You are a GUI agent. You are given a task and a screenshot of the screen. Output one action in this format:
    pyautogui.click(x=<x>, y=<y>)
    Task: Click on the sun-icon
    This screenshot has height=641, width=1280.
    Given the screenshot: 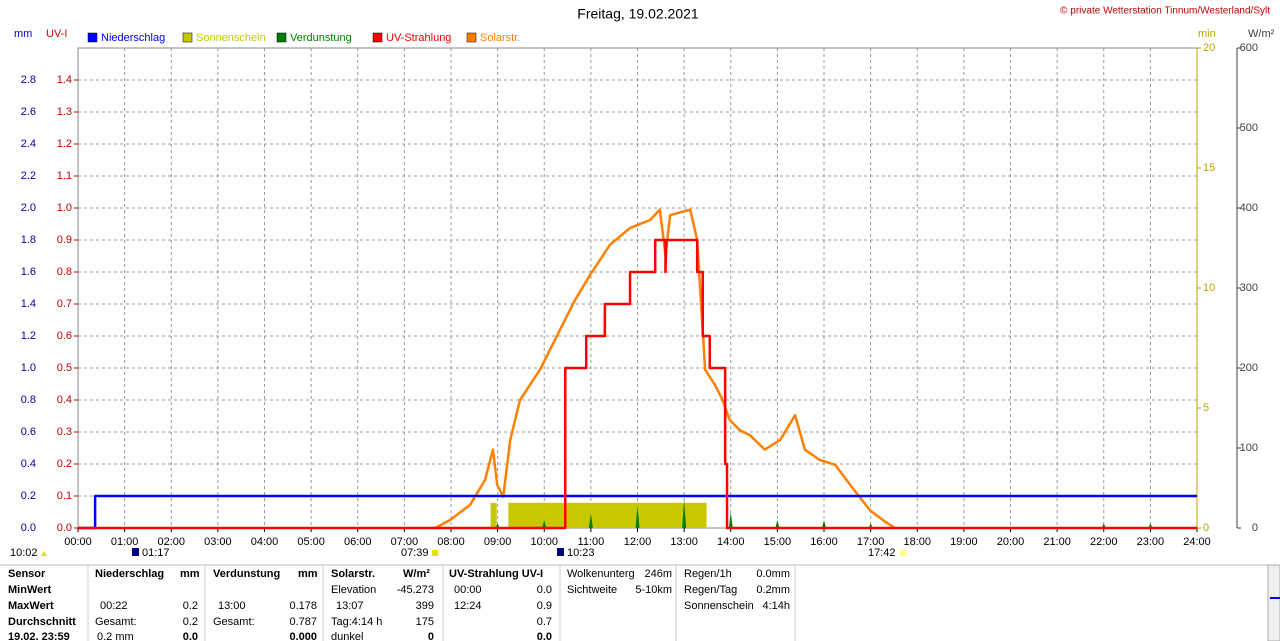 What is the action you would take?
    pyautogui.click(x=44, y=553)
    